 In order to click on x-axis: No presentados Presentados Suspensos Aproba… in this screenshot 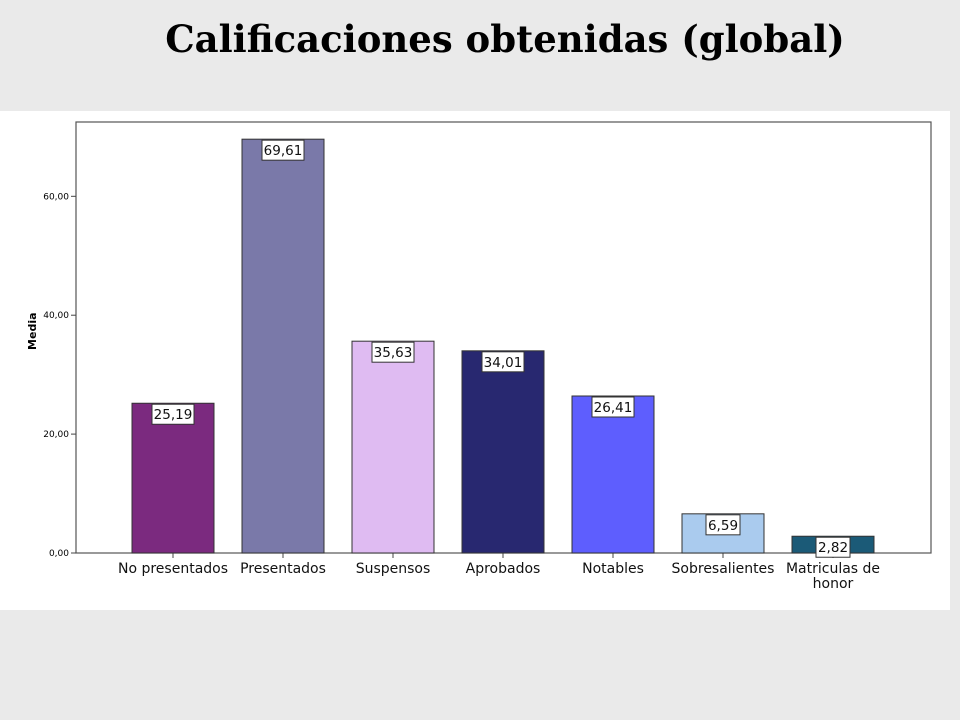, I will do `click(499, 572)`.